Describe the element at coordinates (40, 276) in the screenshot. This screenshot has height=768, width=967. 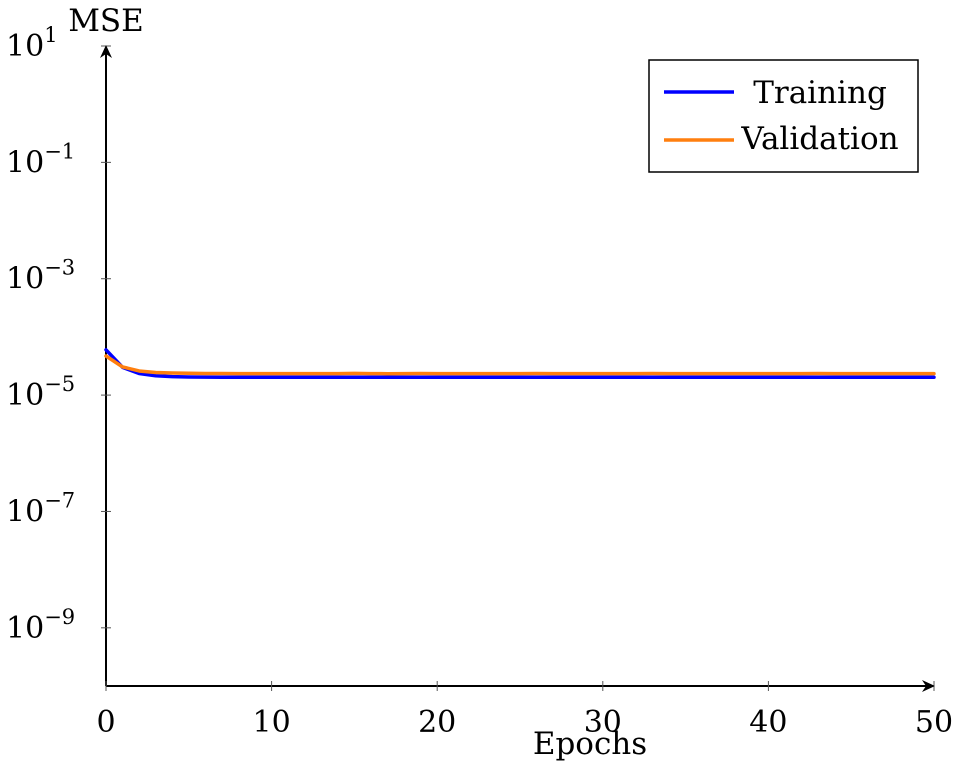
I see `y-tick-label: 10⁻³` at that location.